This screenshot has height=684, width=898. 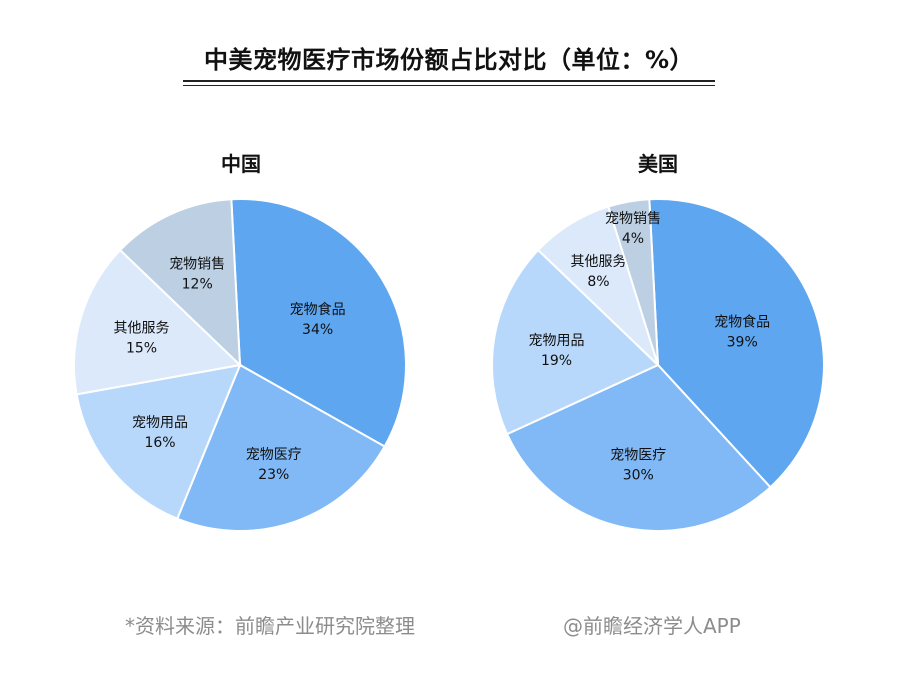 I want to click on slice-value-other-services: 8%, so click(x=598, y=282).